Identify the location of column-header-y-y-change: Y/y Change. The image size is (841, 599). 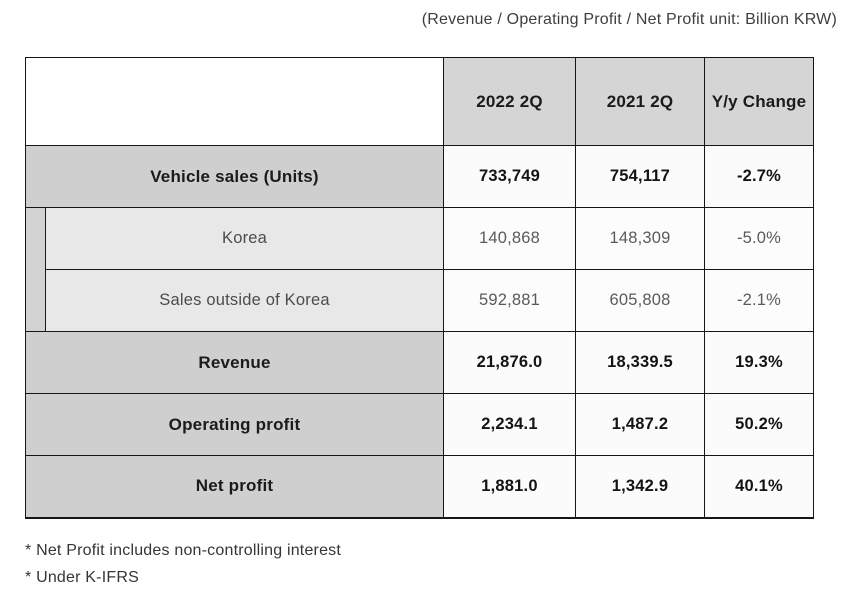
(759, 101).